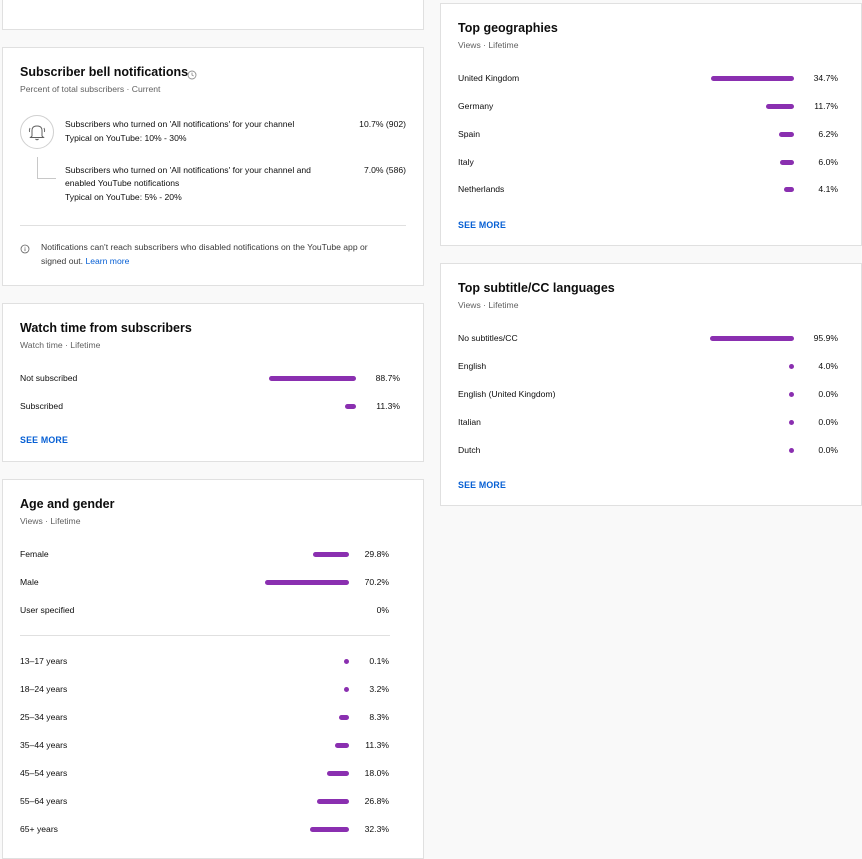  What do you see at coordinates (536, 288) in the screenshot?
I see `card-title: Top subtitle/CC languages` at bounding box center [536, 288].